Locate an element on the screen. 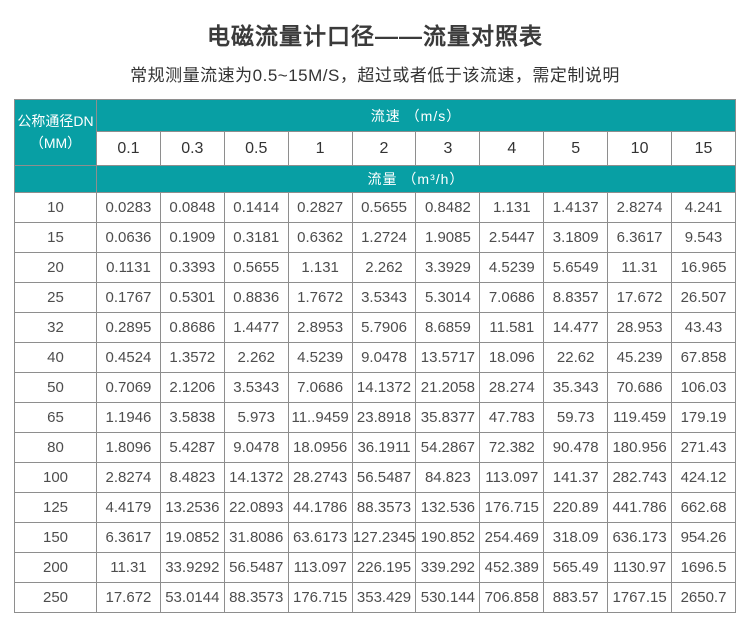 This screenshot has height=622, width=750. dn-cell: 50 is located at coordinates (55, 387).